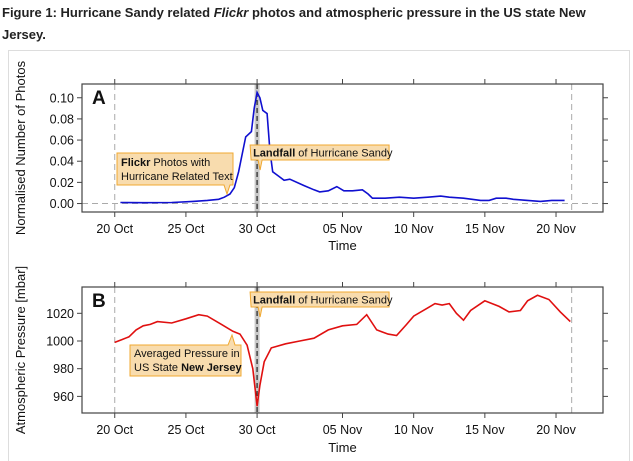 Image resolution: width=633 pixels, height=461 pixels. I want to click on y-tick-label: 1020, so click(60, 314).